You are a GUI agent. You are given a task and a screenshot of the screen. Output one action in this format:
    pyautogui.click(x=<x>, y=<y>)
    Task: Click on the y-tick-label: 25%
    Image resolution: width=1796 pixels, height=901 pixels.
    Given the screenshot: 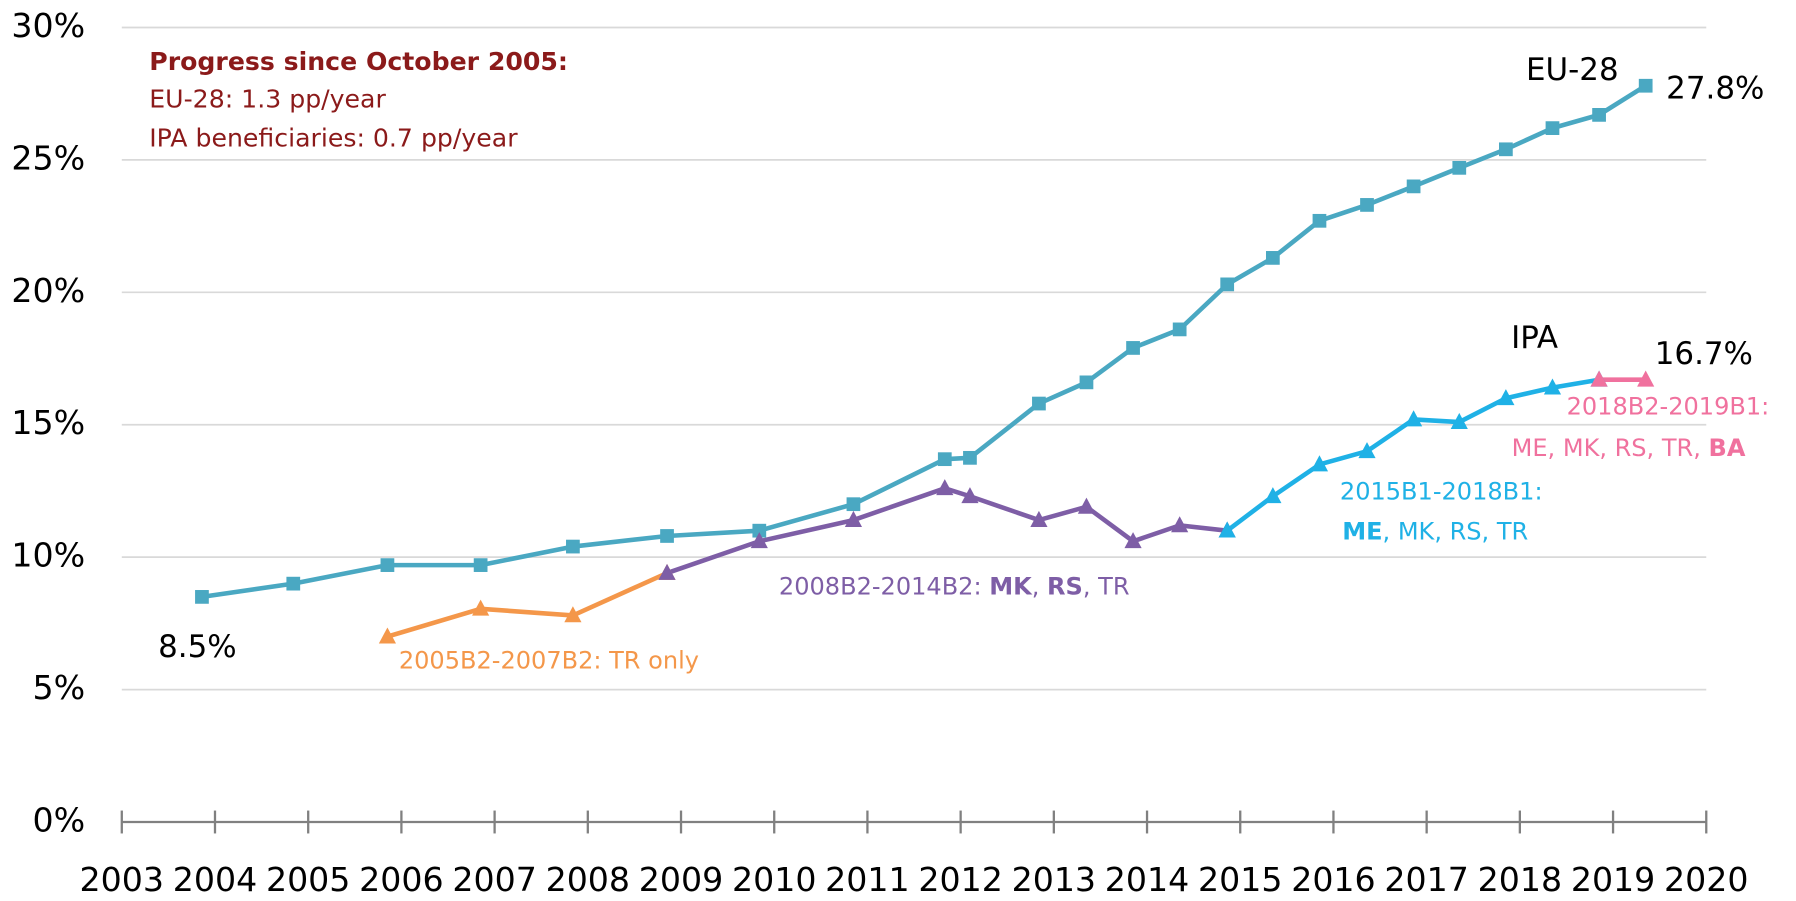 What is the action you would take?
    pyautogui.click(x=48, y=157)
    